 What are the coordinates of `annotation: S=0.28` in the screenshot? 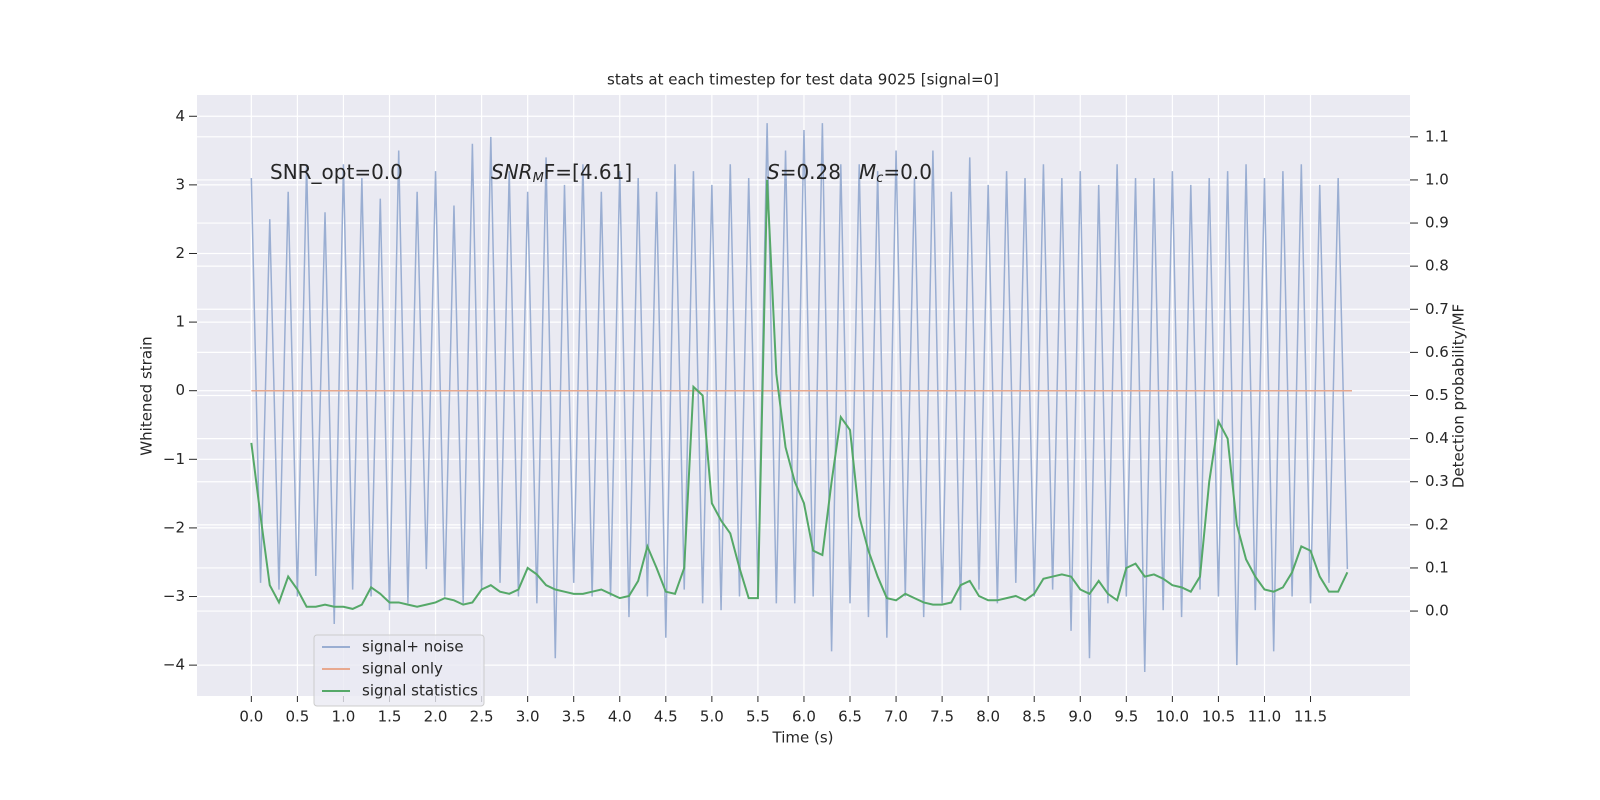 It's located at (804, 172).